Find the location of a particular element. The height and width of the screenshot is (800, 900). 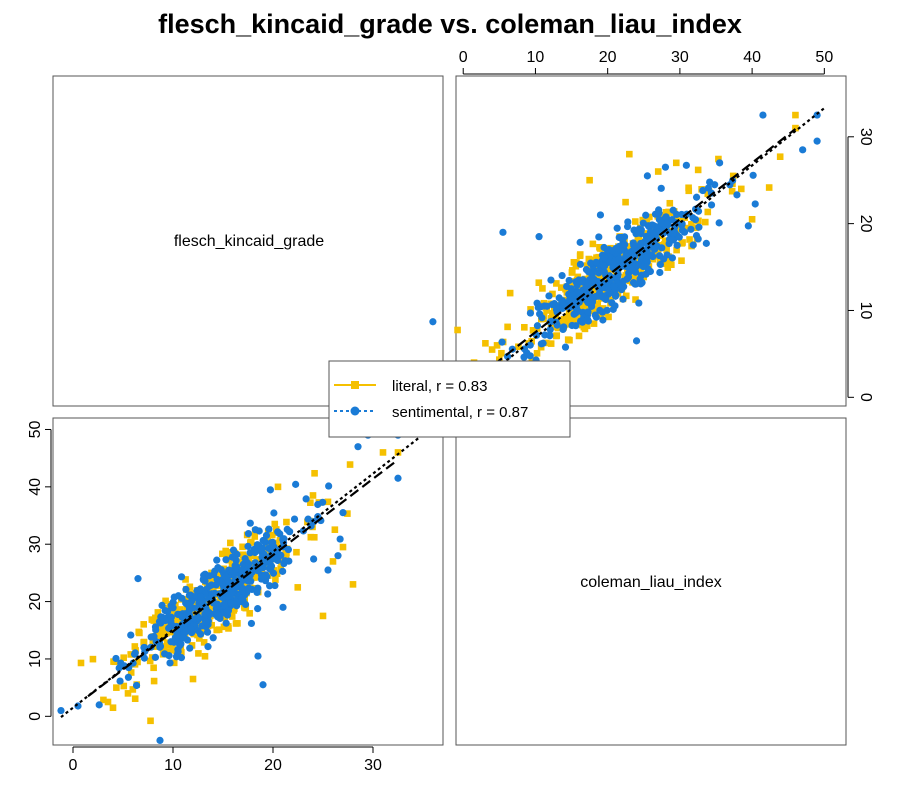

lower-y-tick-label: 40 is located at coordinates (35, 487).